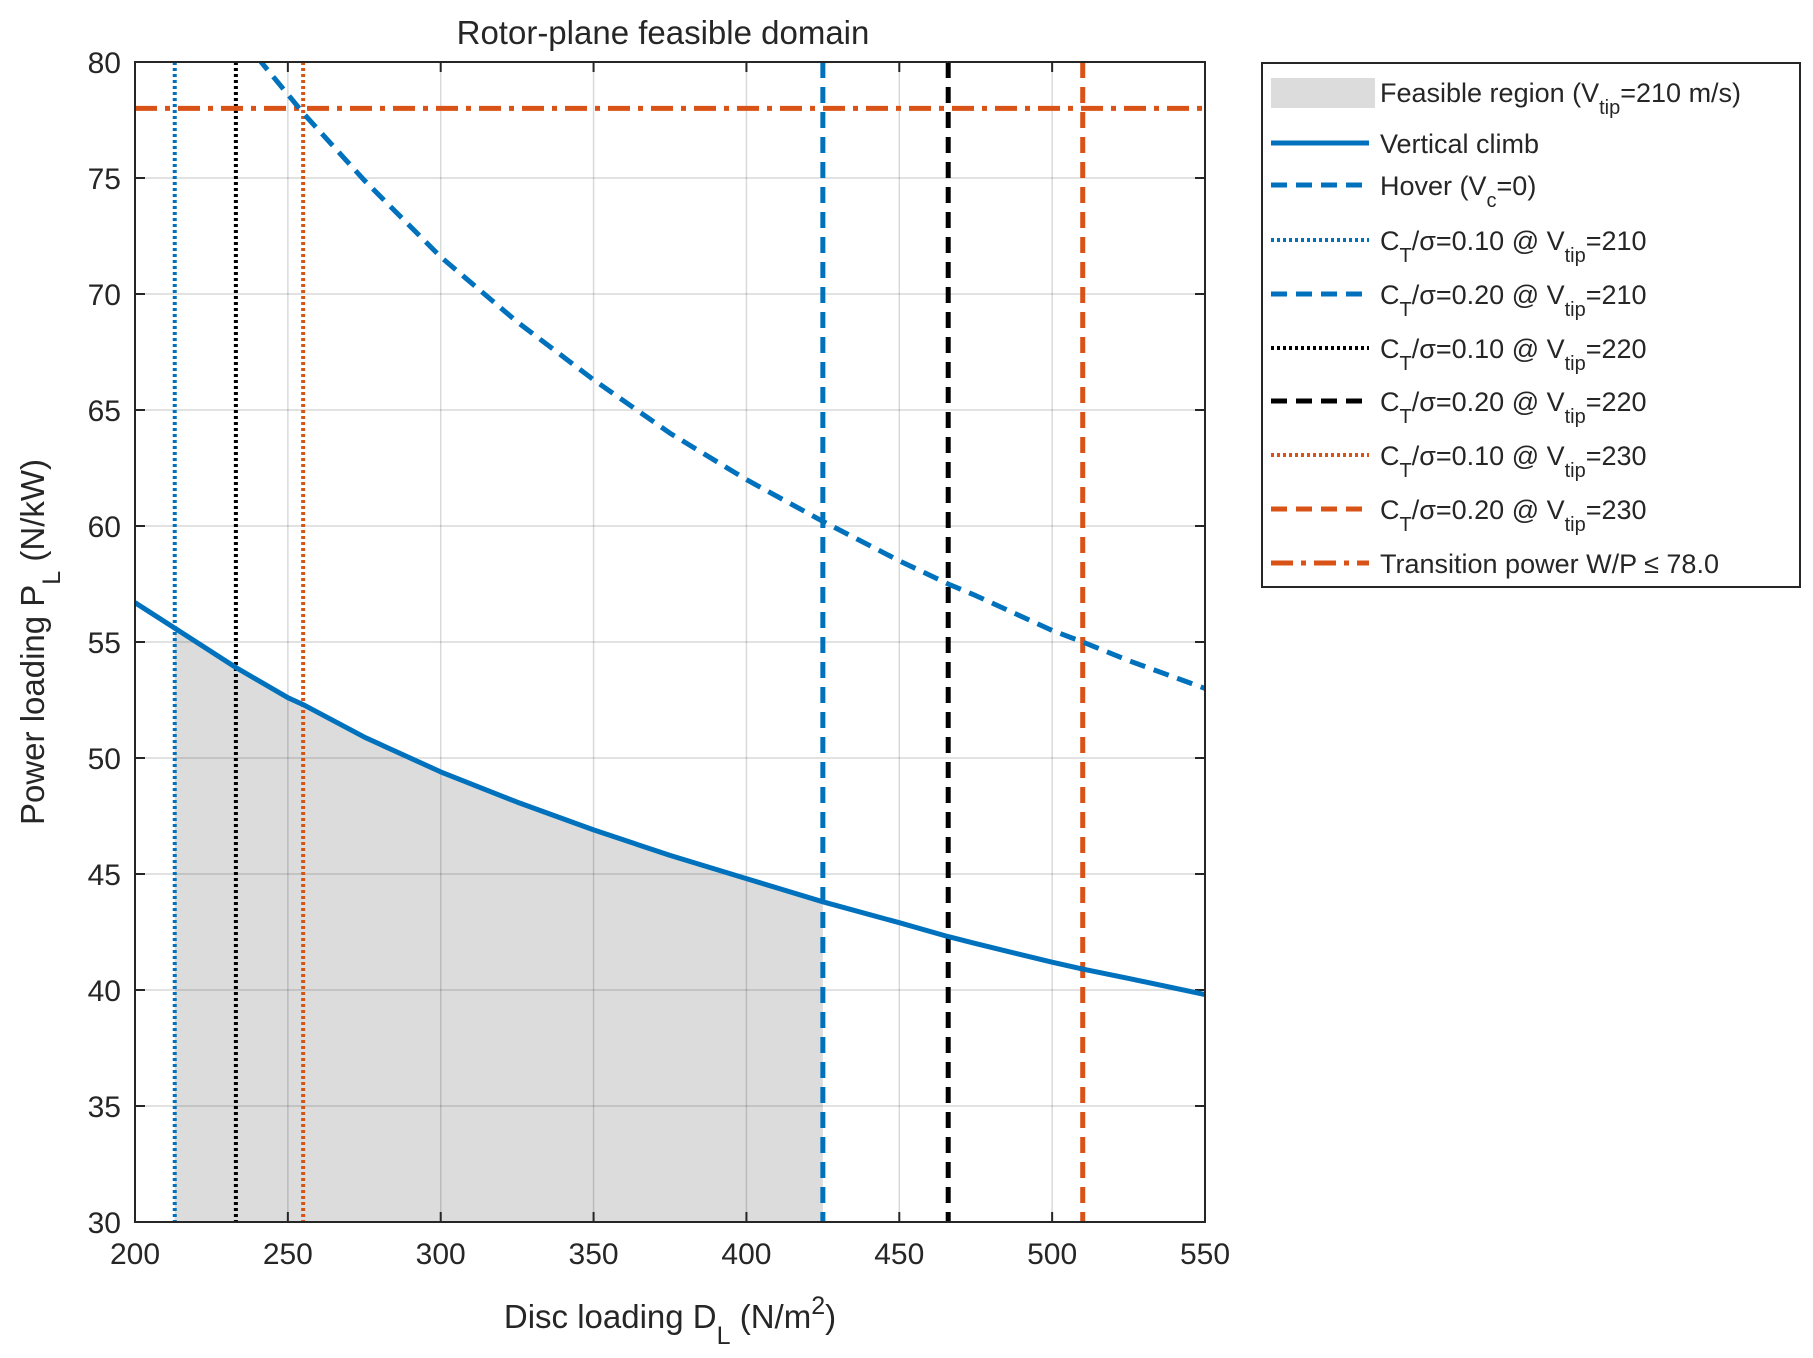 This screenshot has width=1813, height=1358. Describe the element at coordinates (135, 1254) in the screenshot. I see `x-tick-label-200: 200` at that location.